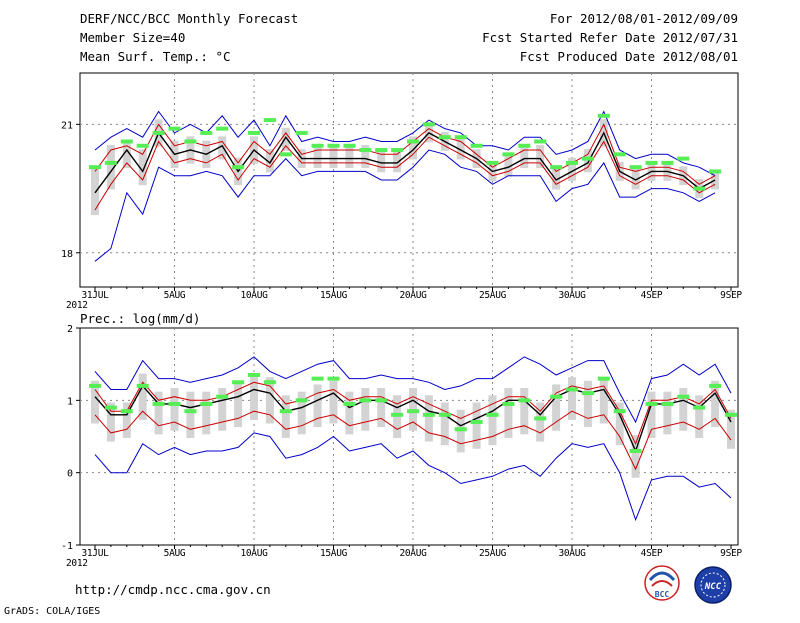 This screenshot has height=623, width=800. I want to click on x-tick-label: 25AUG, so click(493, 553).